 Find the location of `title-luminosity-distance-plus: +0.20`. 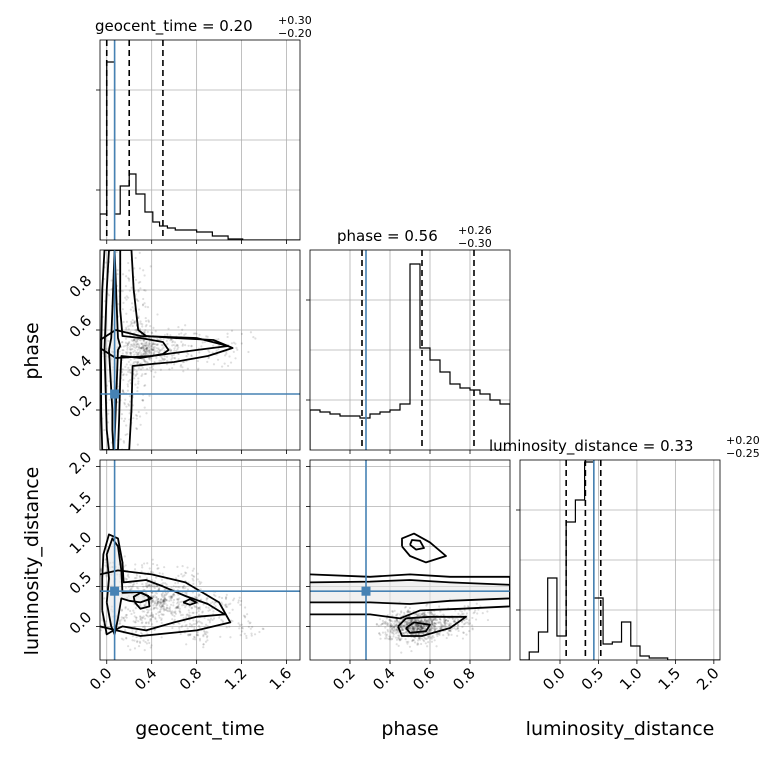

title-luminosity-distance-plus: +0.20 is located at coordinates (743, 440).